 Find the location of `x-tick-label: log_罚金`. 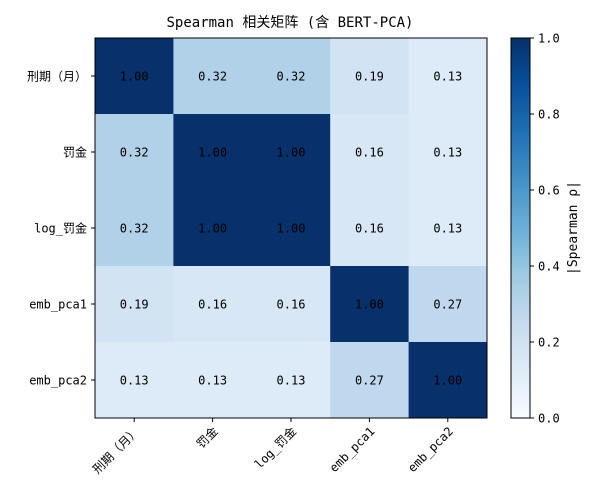

x-tick-label: log_罚金 is located at coordinates (275, 448).